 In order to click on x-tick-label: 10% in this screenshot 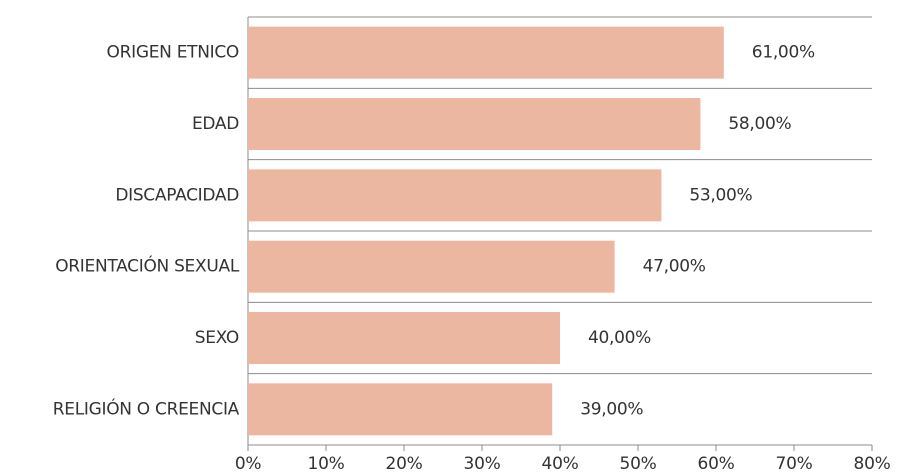, I will do `click(326, 464)`.